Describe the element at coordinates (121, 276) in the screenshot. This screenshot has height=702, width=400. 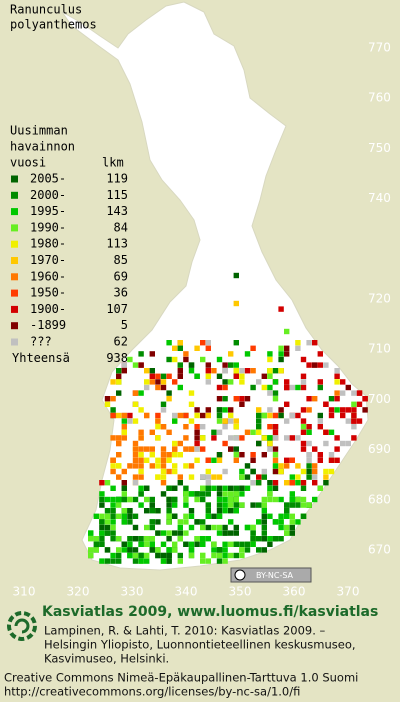
I see `legend-count: 69` at that location.